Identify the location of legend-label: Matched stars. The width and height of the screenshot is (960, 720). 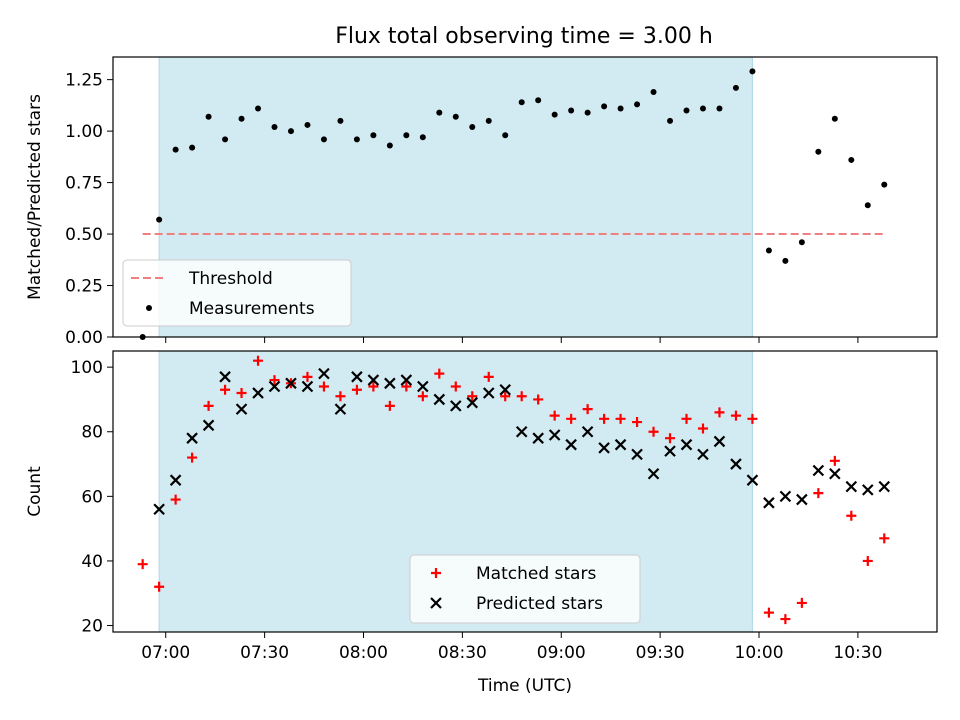
(536, 574).